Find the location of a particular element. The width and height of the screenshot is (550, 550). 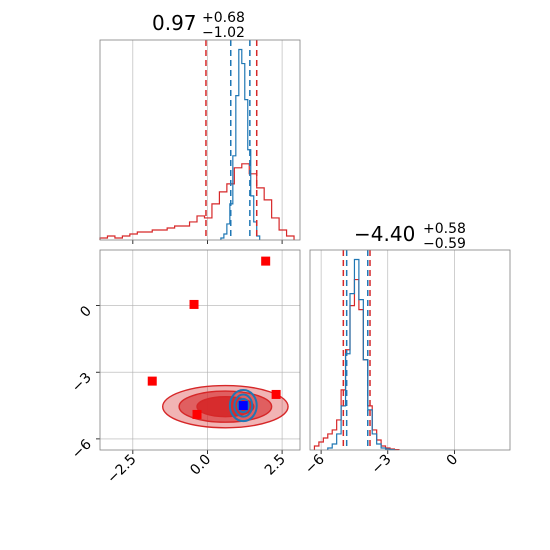

y-tick-label: −3 is located at coordinates (82, 383).